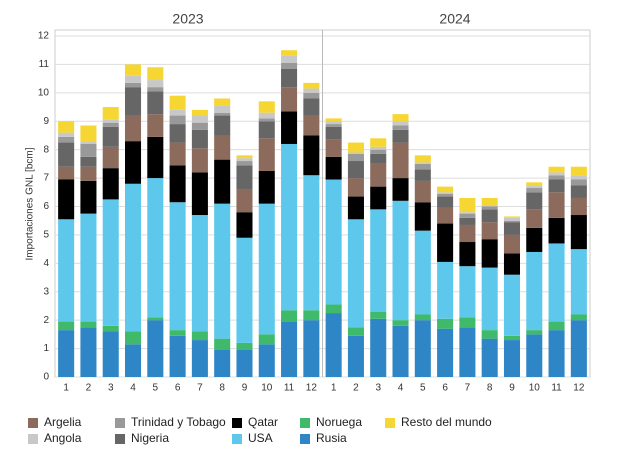 The width and height of the screenshot is (640, 451). Describe the element at coordinates (46, 235) in the screenshot. I see `y-tick-label: 5` at that location.